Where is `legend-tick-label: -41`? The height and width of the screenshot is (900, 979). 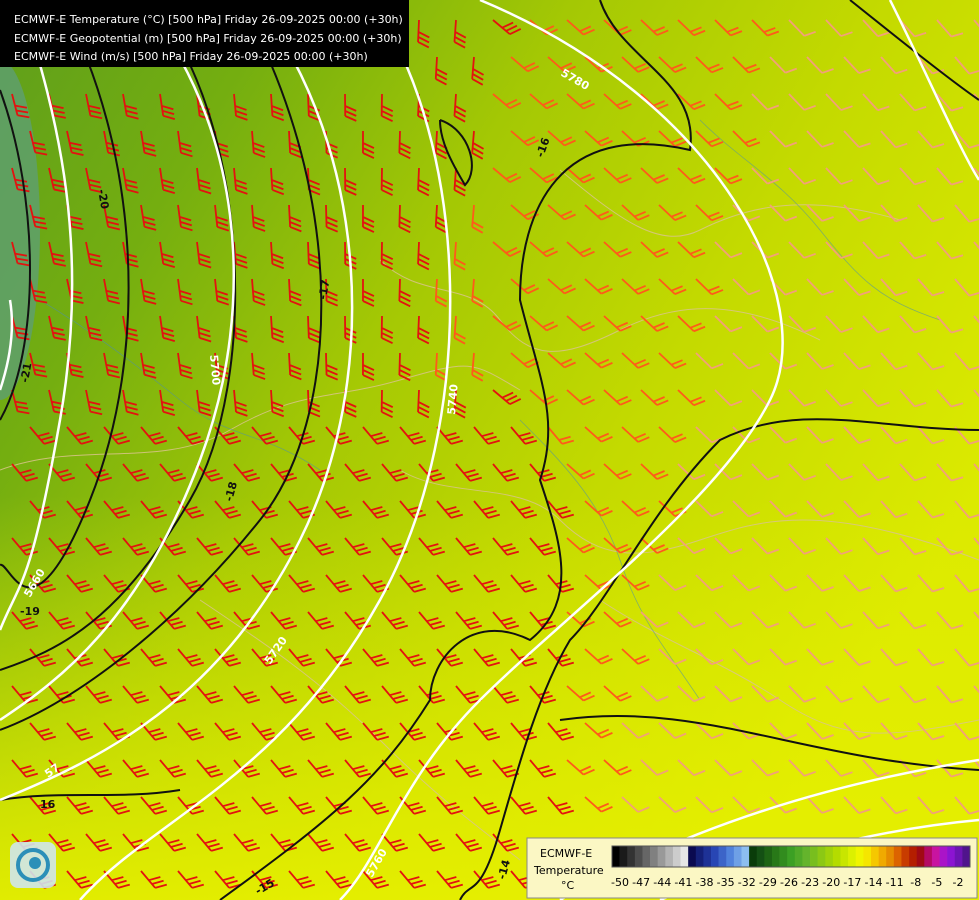
legend-tick-label: -41 is located at coordinates (683, 882).